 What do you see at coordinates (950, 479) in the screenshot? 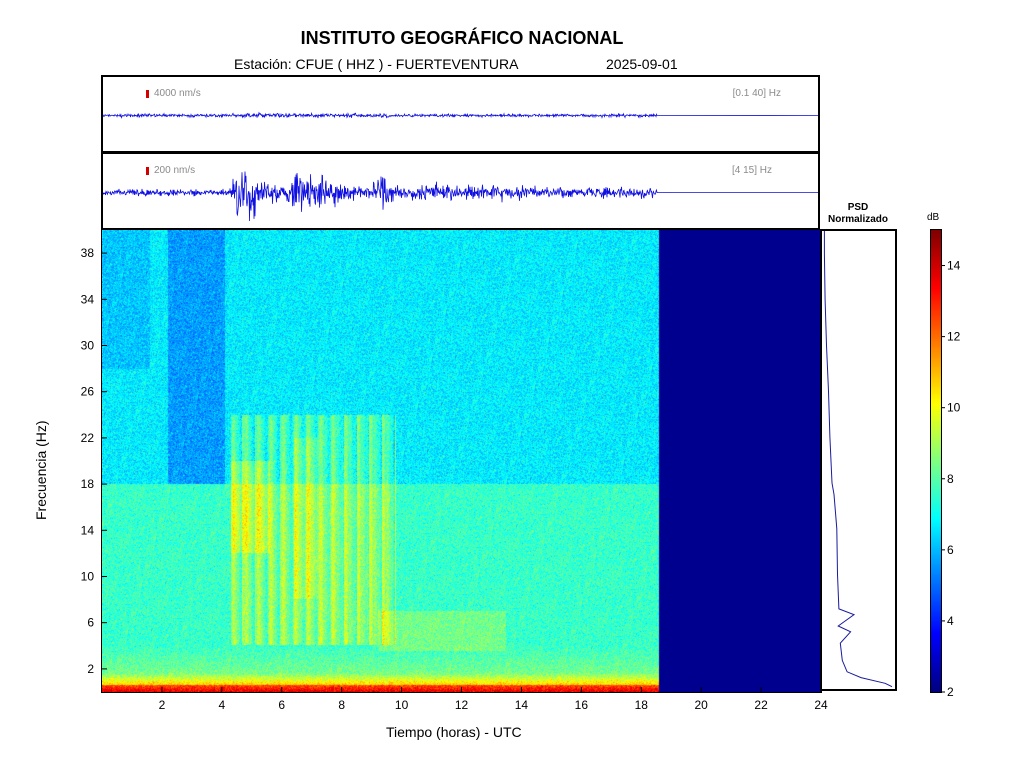
I see `colorbar-tick-label: 8` at bounding box center [950, 479].